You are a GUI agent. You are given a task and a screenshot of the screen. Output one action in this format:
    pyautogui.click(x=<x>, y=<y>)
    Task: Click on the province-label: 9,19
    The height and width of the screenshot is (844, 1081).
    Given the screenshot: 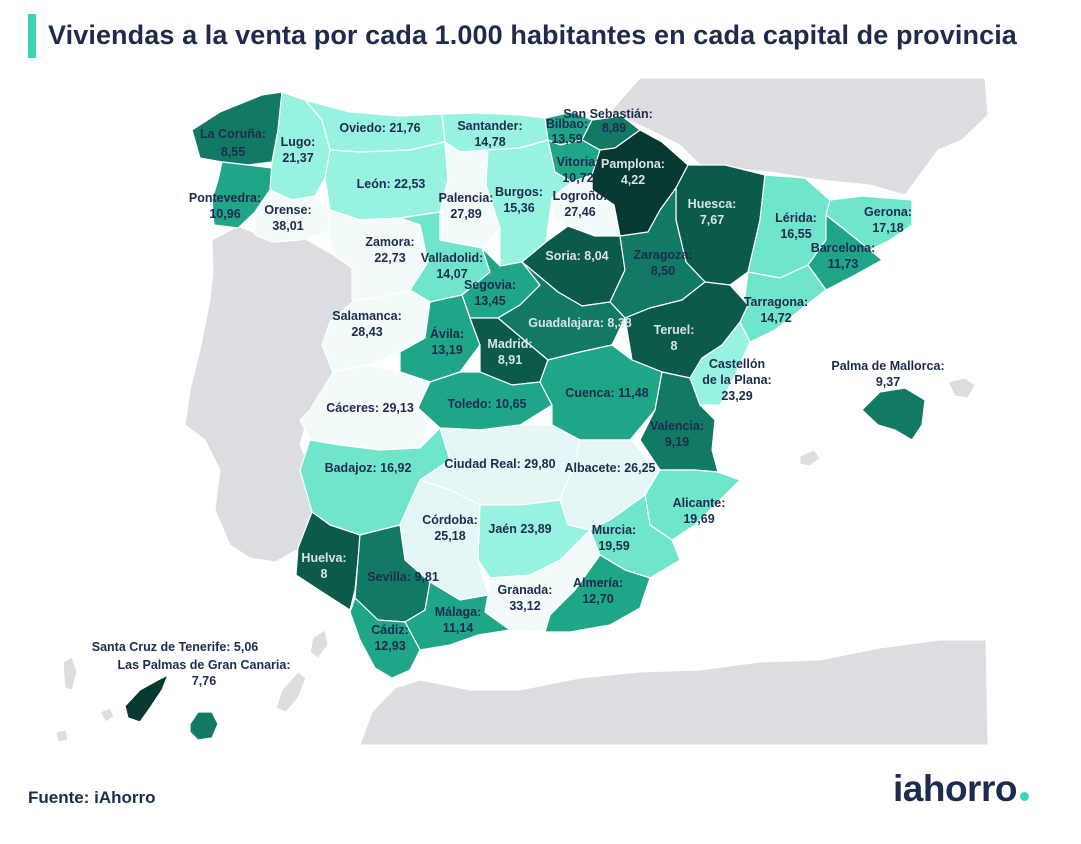 What is the action you would take?
    pyautogui.click(x=677, y=442)
    